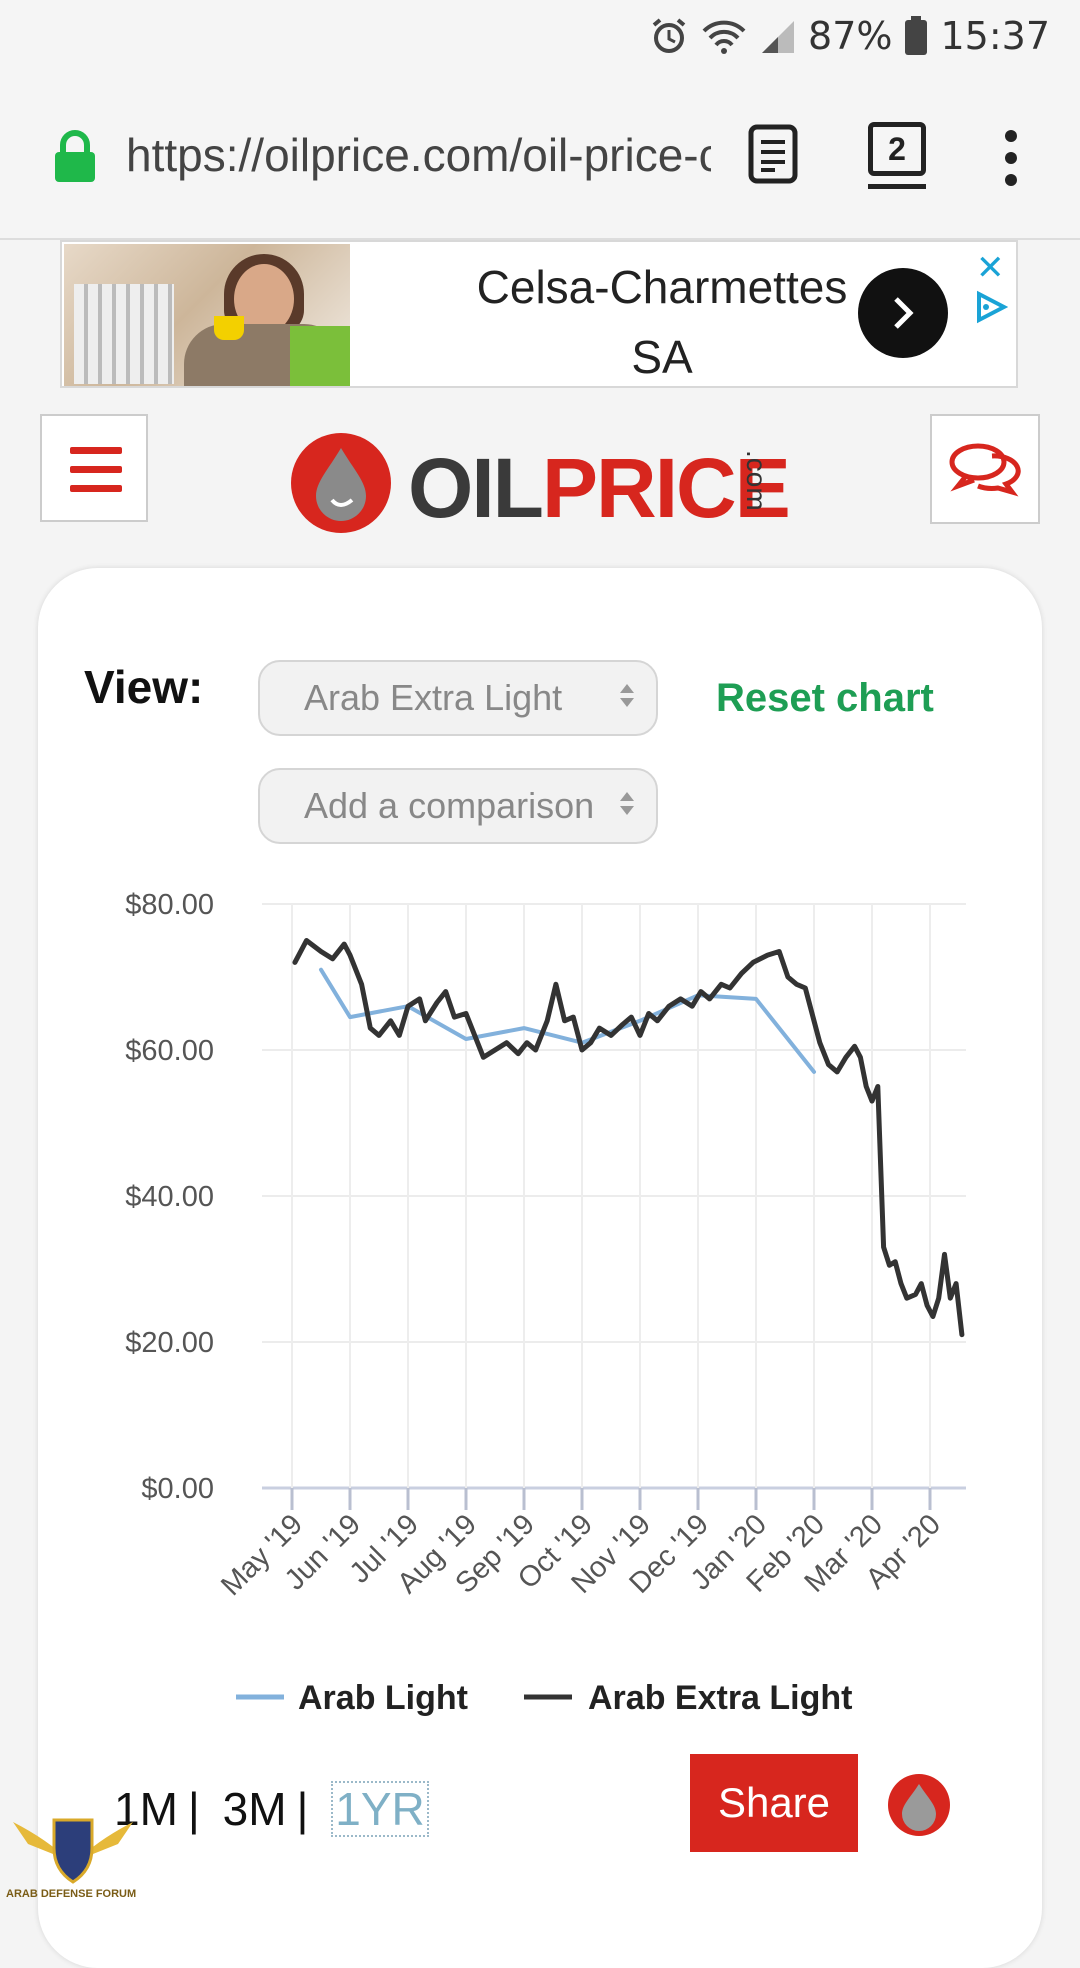 Image resolution: width=1080 pixels, height=1968 pixels. Describe the element at coordinates (773, 154) in the screenshot. I see `reader-mode-icon` at that location.